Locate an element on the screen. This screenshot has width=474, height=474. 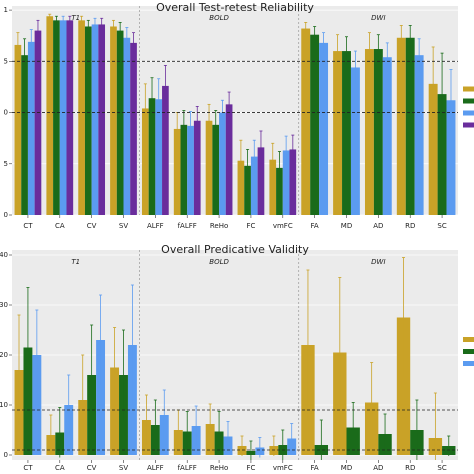
x-tick-label: fALFF is located at coordinates (187, 226).